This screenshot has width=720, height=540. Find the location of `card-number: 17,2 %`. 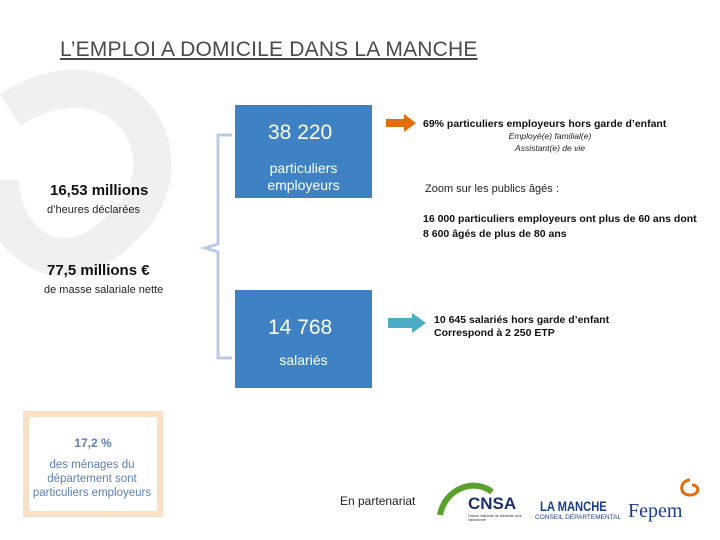

card-number: 17,2 % is located at coordinates (93, 443).